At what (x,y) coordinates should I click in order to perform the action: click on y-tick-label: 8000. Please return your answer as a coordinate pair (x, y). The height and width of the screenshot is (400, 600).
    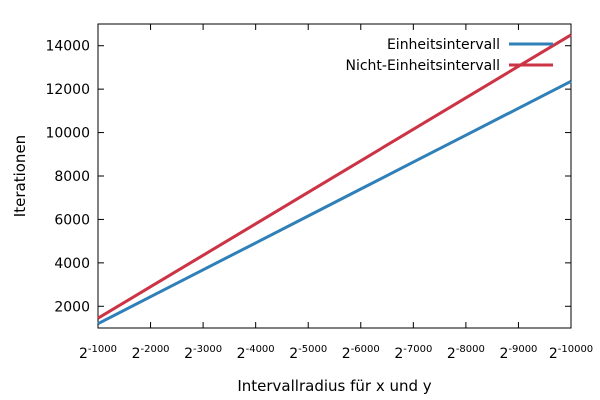
    Looking at the image, I should click on (72, 177).